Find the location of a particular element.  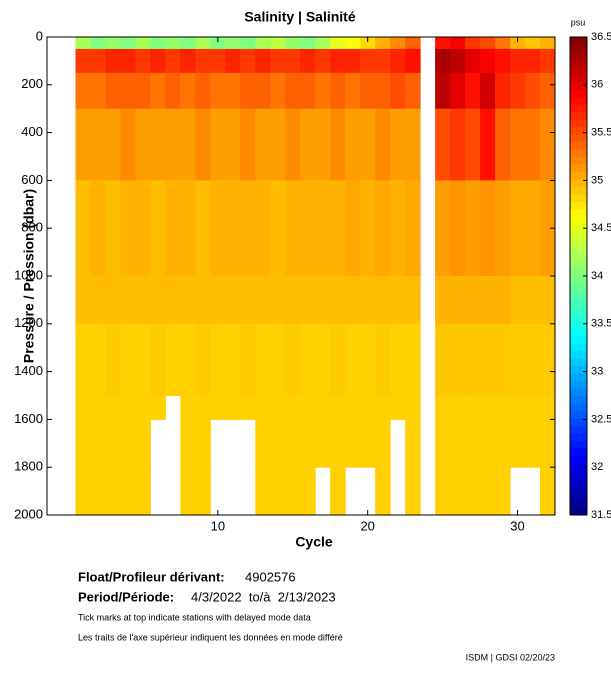

y-tick-label: 800 is located at coordinates (32, 227).